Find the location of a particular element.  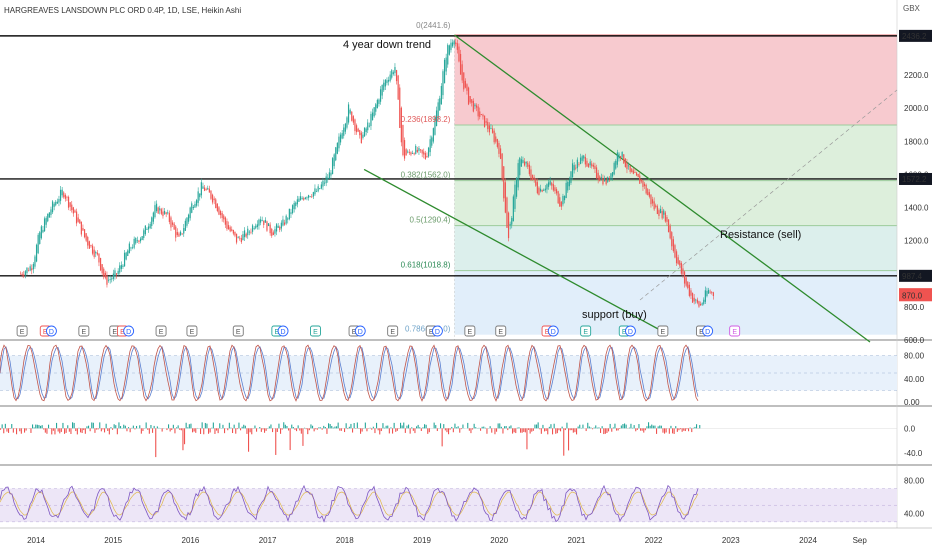

fib-zone is located at coordinates (675, 80).